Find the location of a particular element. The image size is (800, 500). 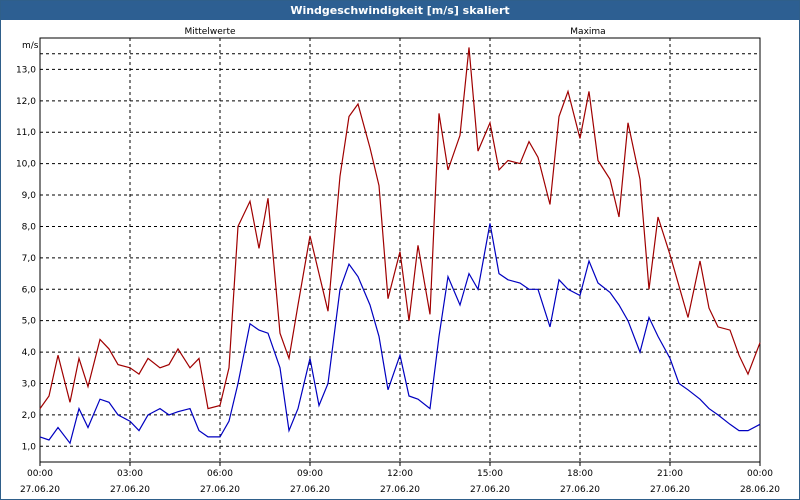

x-tick-time: 03:00 is located at coordinates (130, 474).